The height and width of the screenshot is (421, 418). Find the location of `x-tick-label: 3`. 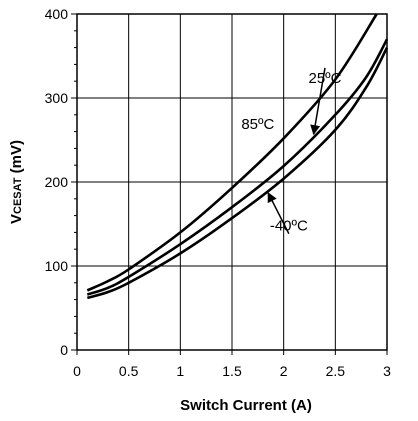

x-tick-label: 3 is located at coordinates (387, 371).